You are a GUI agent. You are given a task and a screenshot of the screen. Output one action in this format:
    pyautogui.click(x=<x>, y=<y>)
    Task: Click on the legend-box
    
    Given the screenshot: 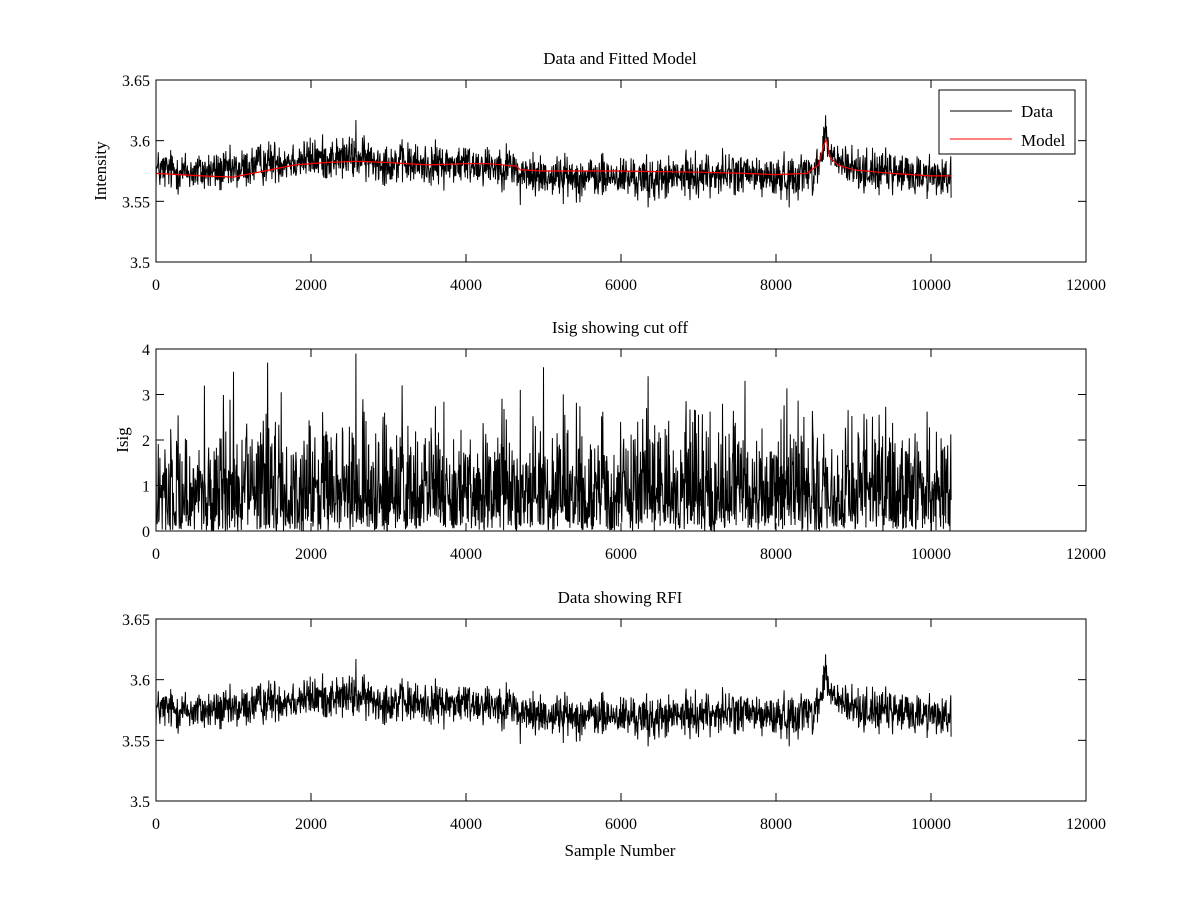 What is the action you would take?
    pyautogui.click(x=1007, y=122)
    